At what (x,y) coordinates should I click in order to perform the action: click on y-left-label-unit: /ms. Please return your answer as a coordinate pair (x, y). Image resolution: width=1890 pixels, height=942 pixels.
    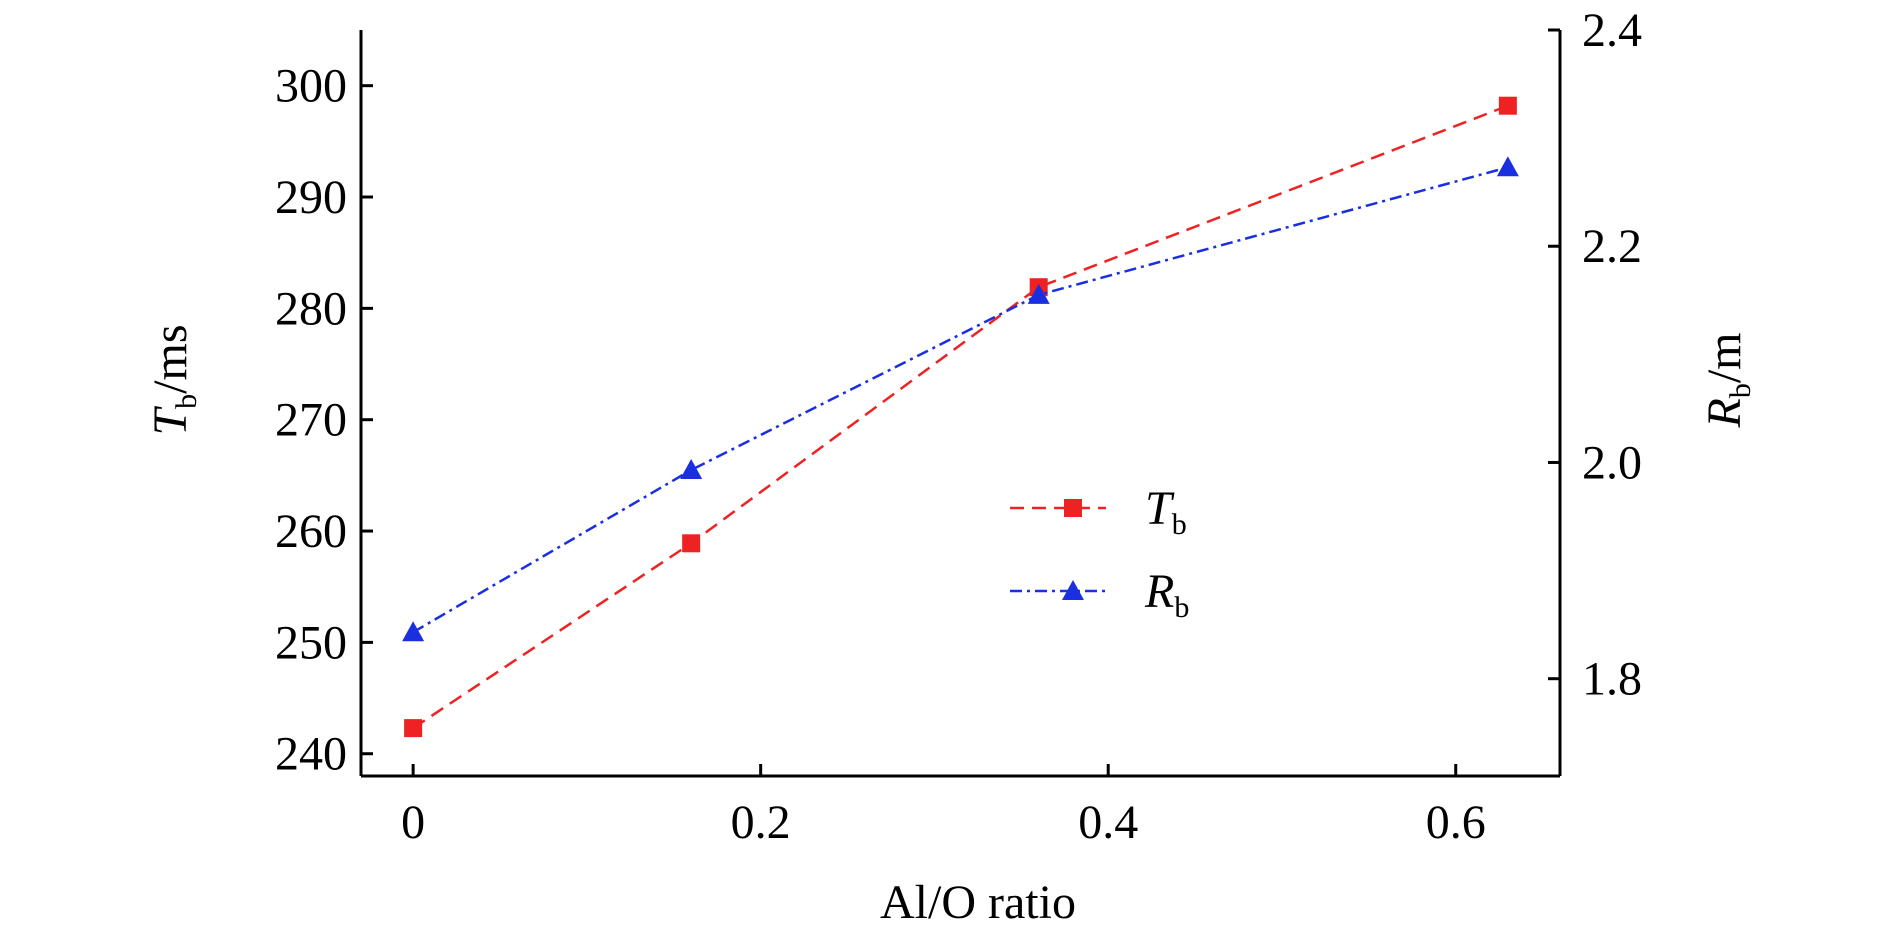
    Looking at the image, I should click on (170, 358).